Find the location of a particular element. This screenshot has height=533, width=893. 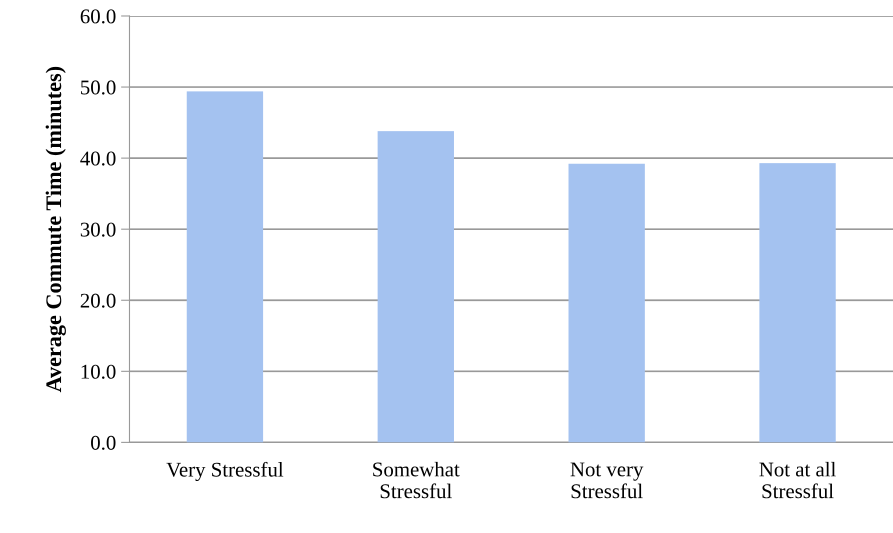

y-tick-label: 40.0 is located at coordinates (98, 158).